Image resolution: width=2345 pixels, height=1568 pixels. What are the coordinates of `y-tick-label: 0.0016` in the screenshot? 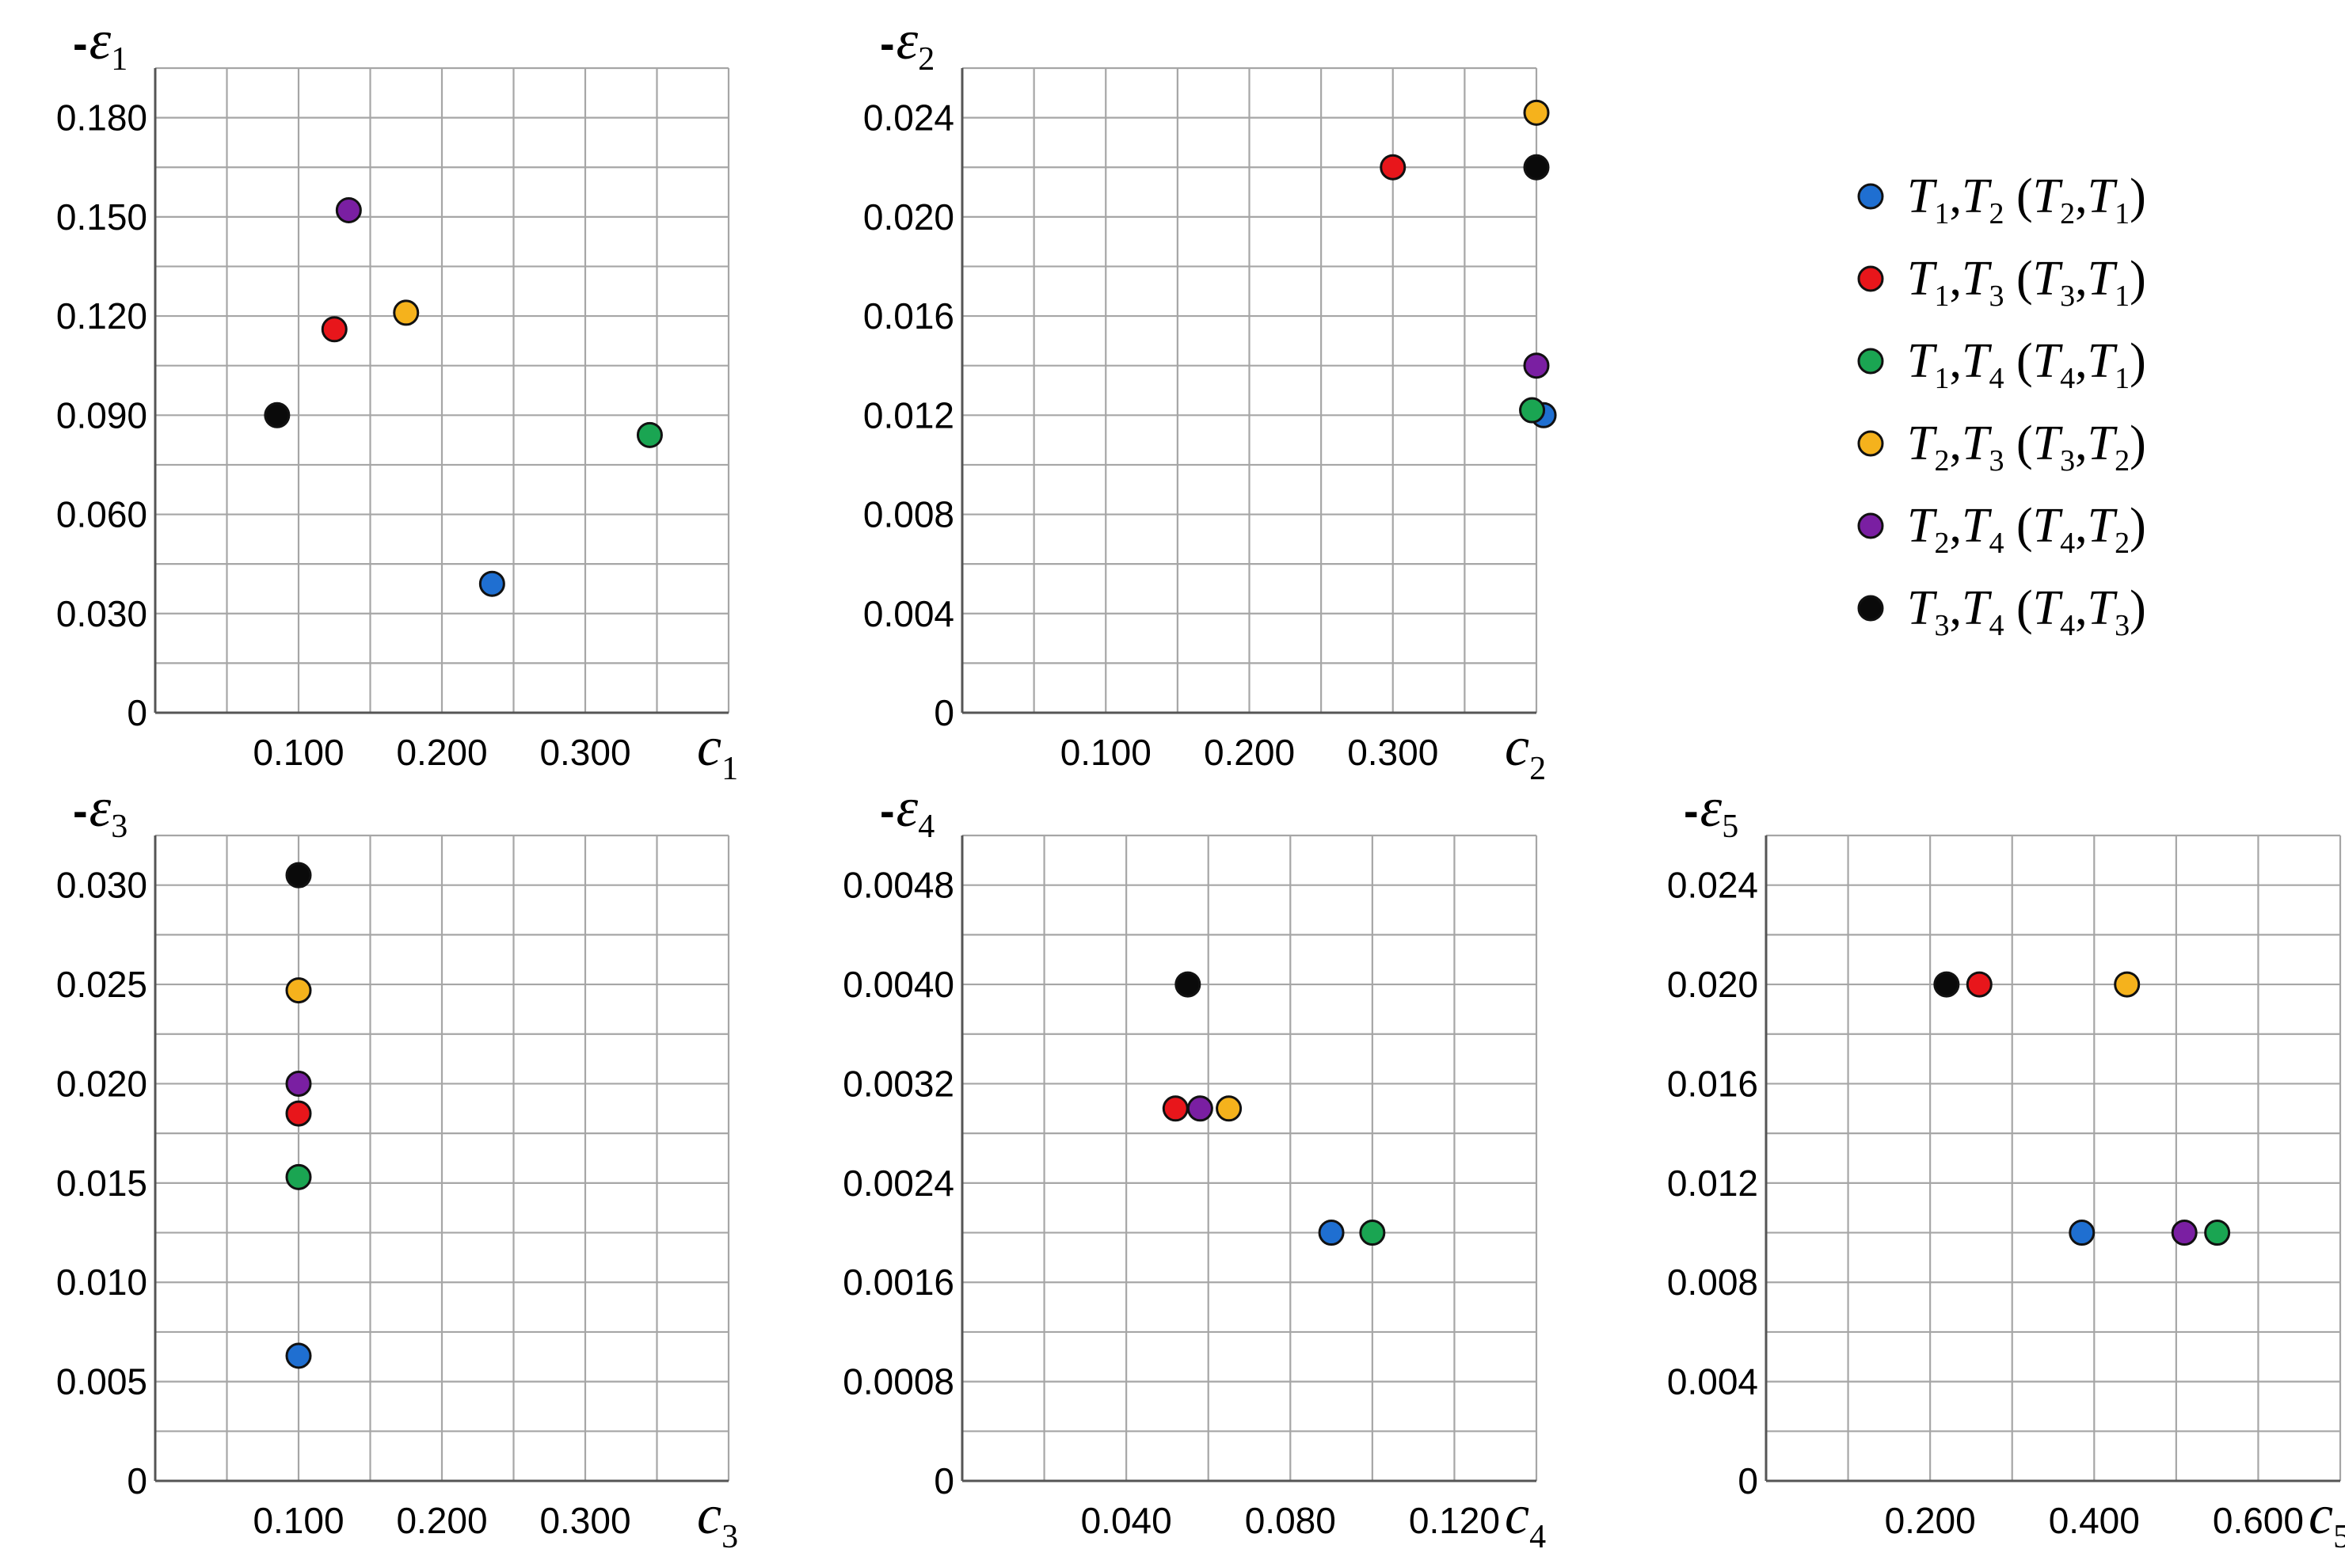 It's located at (899, 1282).